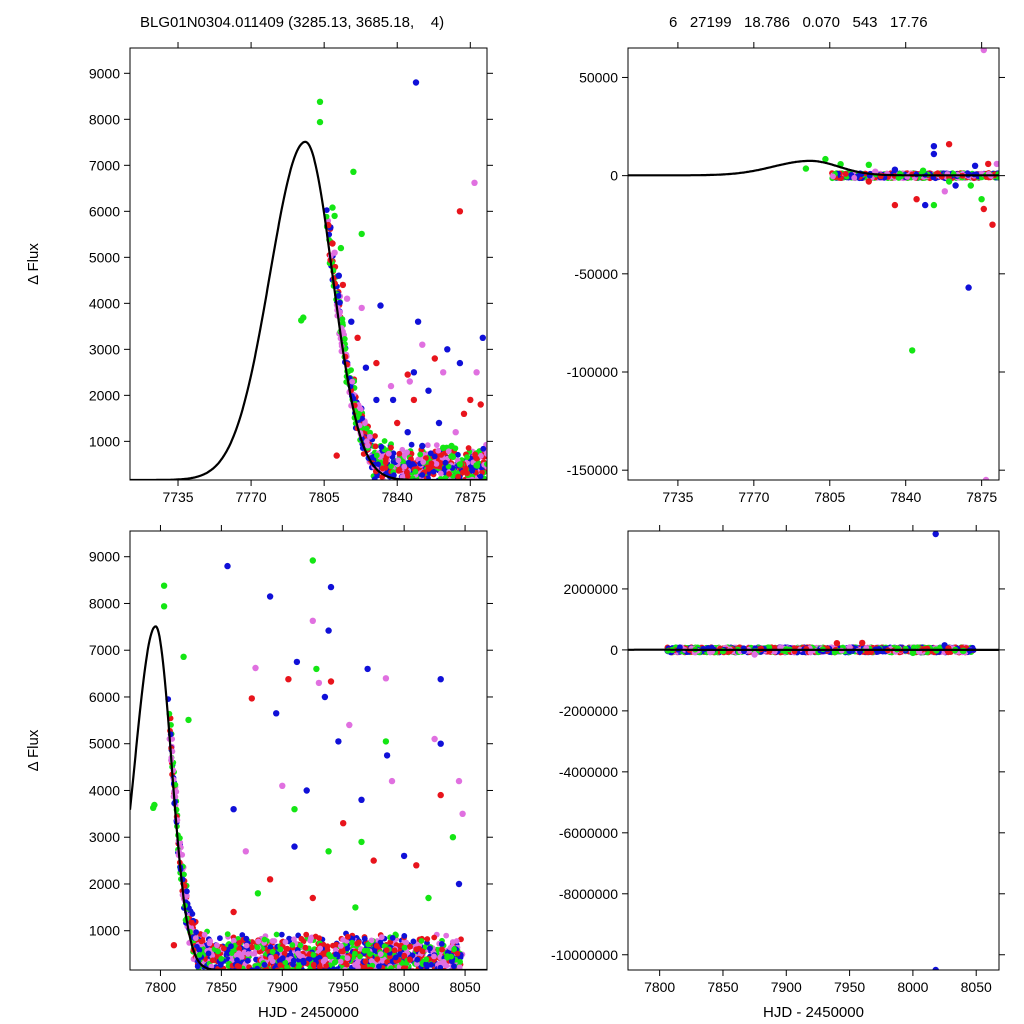 This screenshot has width=1024, height=1024. I want to click on x-tick-label: 7735, so click(677, 497).